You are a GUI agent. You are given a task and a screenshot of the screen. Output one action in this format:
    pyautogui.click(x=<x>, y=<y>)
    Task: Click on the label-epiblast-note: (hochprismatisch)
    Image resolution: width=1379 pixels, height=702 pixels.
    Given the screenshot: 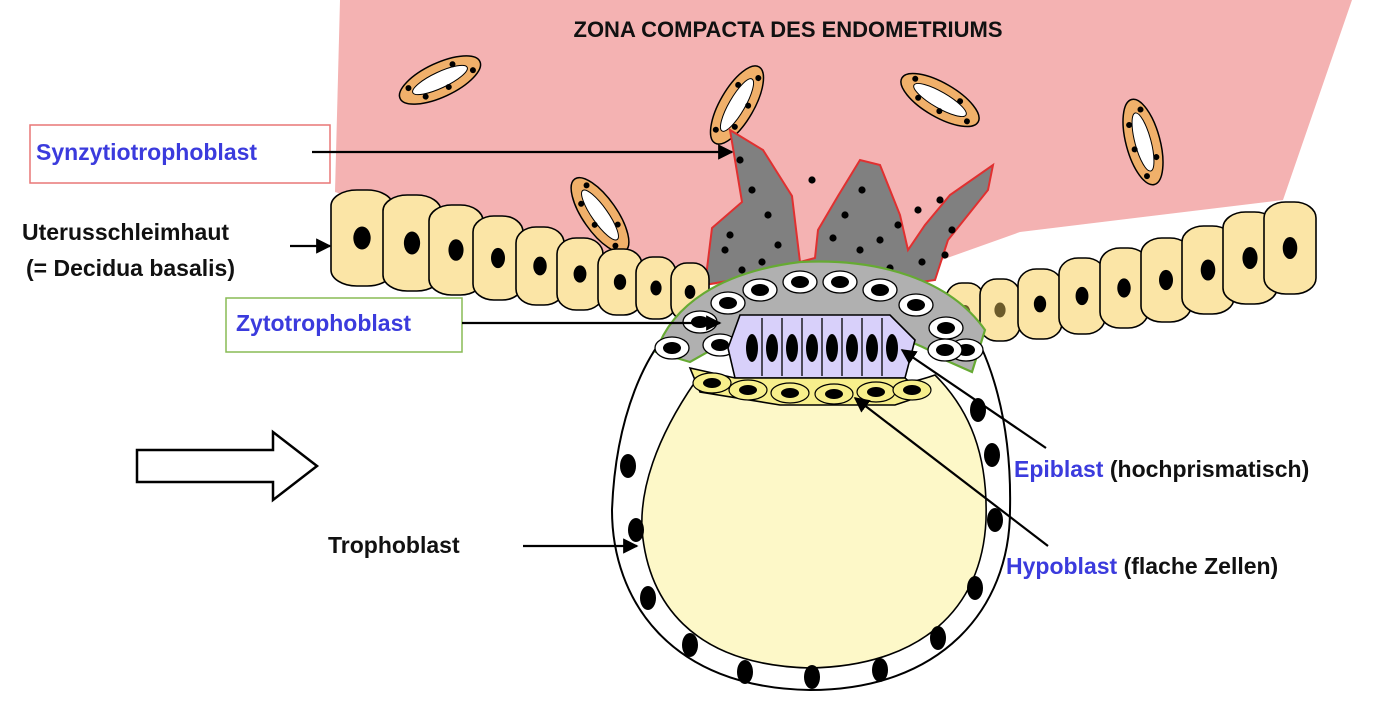 What is the action you would take?
    pyautogui.click(x=1206, y=469)
    